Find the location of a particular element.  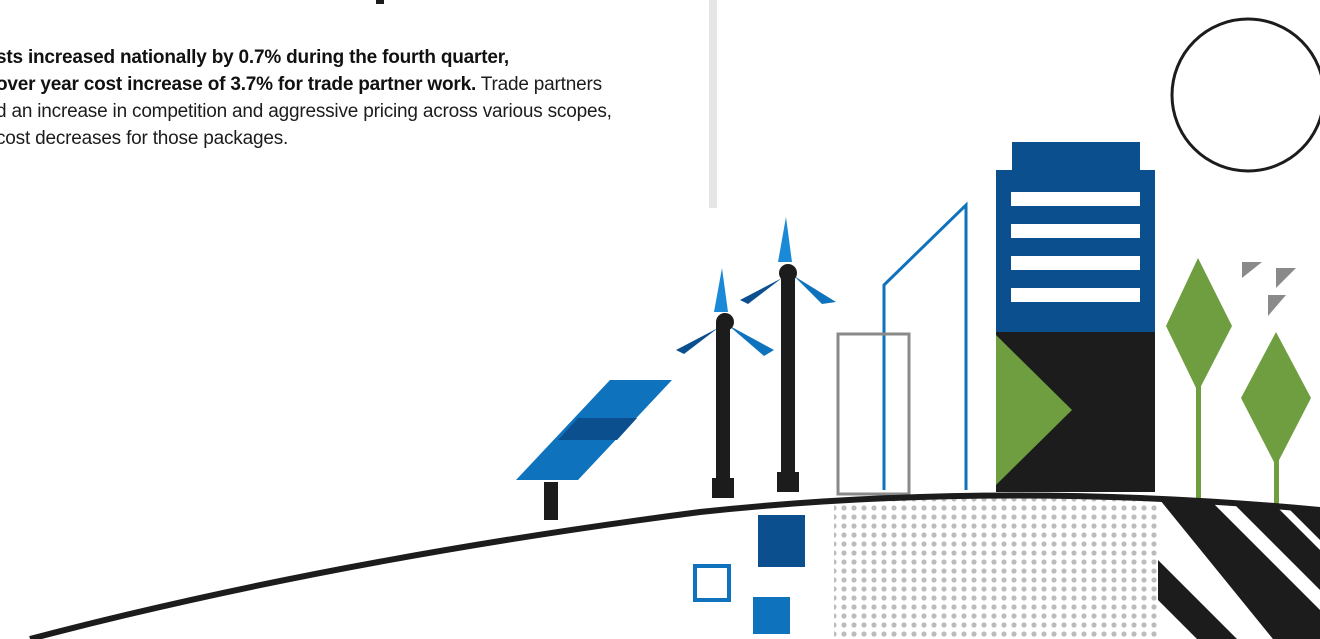

column-divider is located at coordinates (713, 104).